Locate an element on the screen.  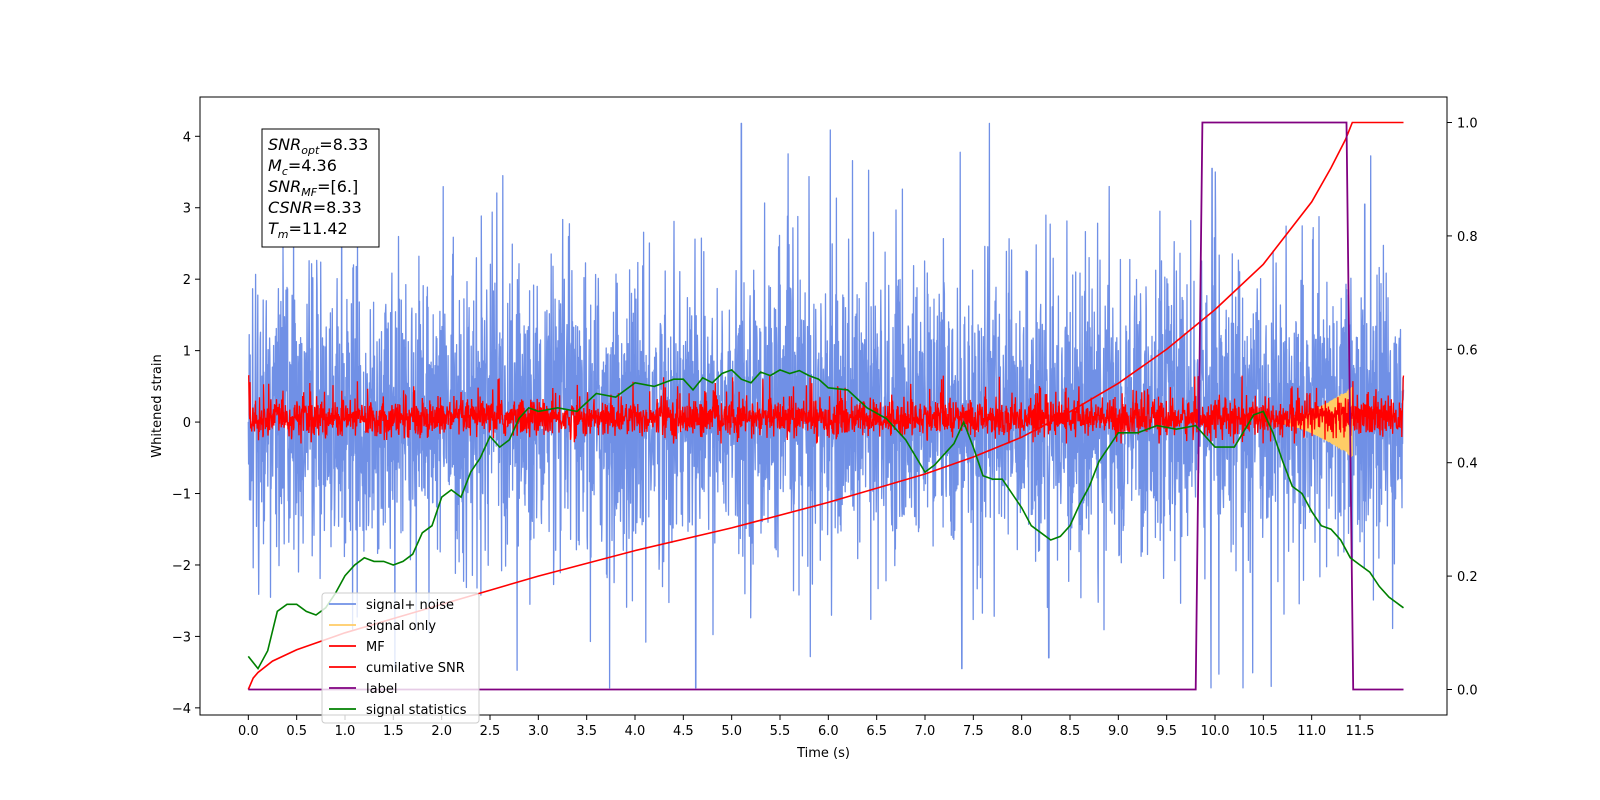
annotation-frame is located at coordinates (320, 188).